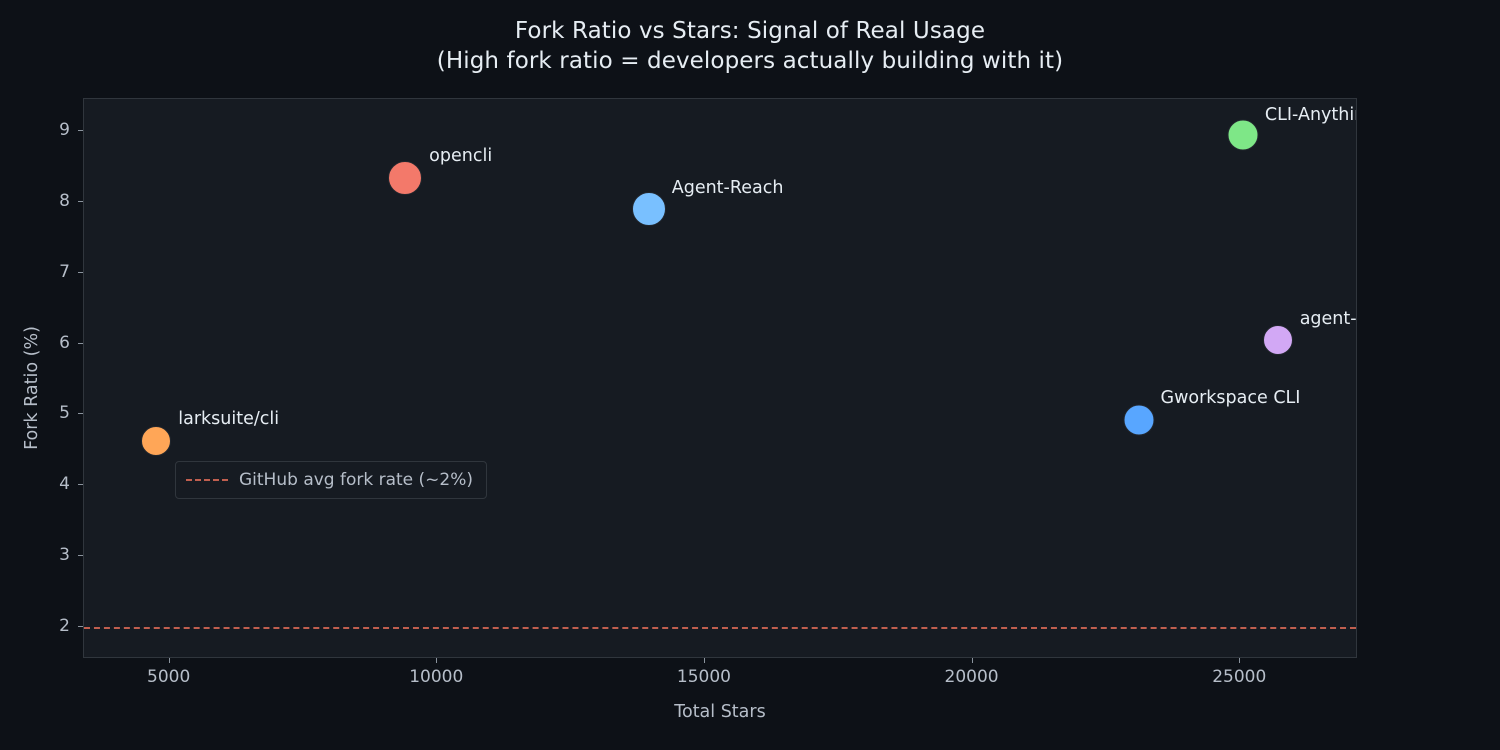 Image resolution: width=1500 pixels, height=750 pixels. I want to click on reference-line-github-avg-fork-rate, so click(720, 628).